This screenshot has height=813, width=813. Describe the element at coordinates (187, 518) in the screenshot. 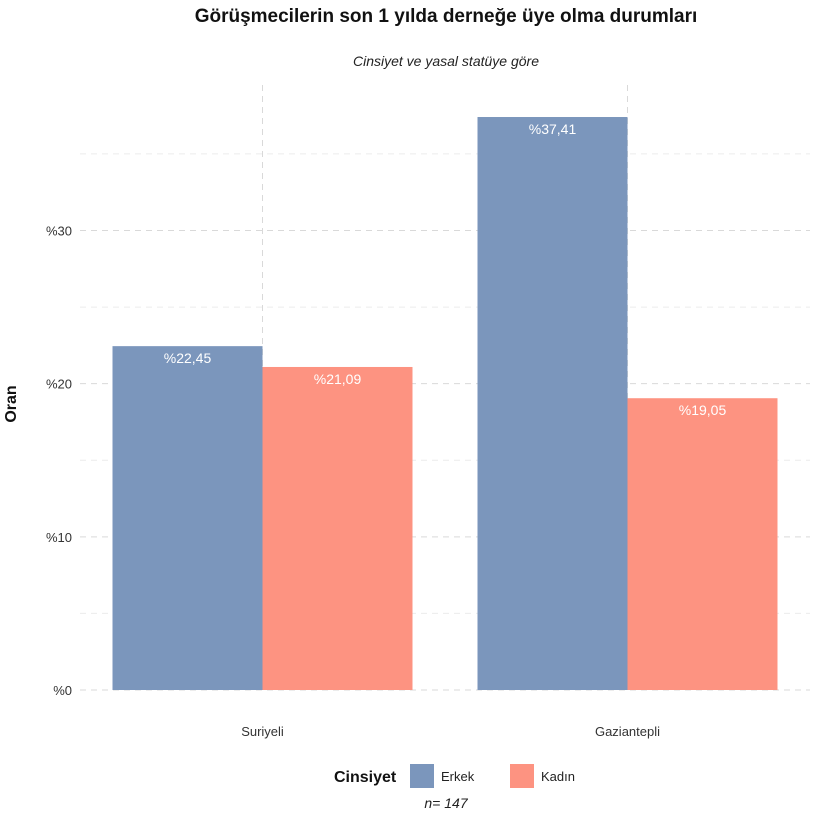

I see `bar-erkek-suriyeli` at that location.